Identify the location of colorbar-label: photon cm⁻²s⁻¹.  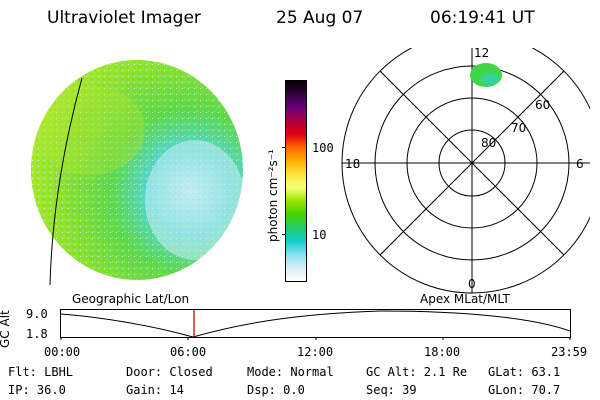
(273, 195).